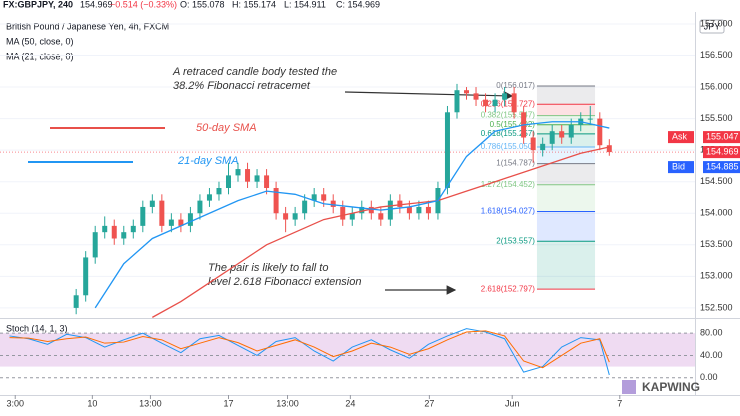  What do you see at coordinates (671, 387) in the screenshot?
I see `logo-text: KAPWING` at bounding box center [671, 387].